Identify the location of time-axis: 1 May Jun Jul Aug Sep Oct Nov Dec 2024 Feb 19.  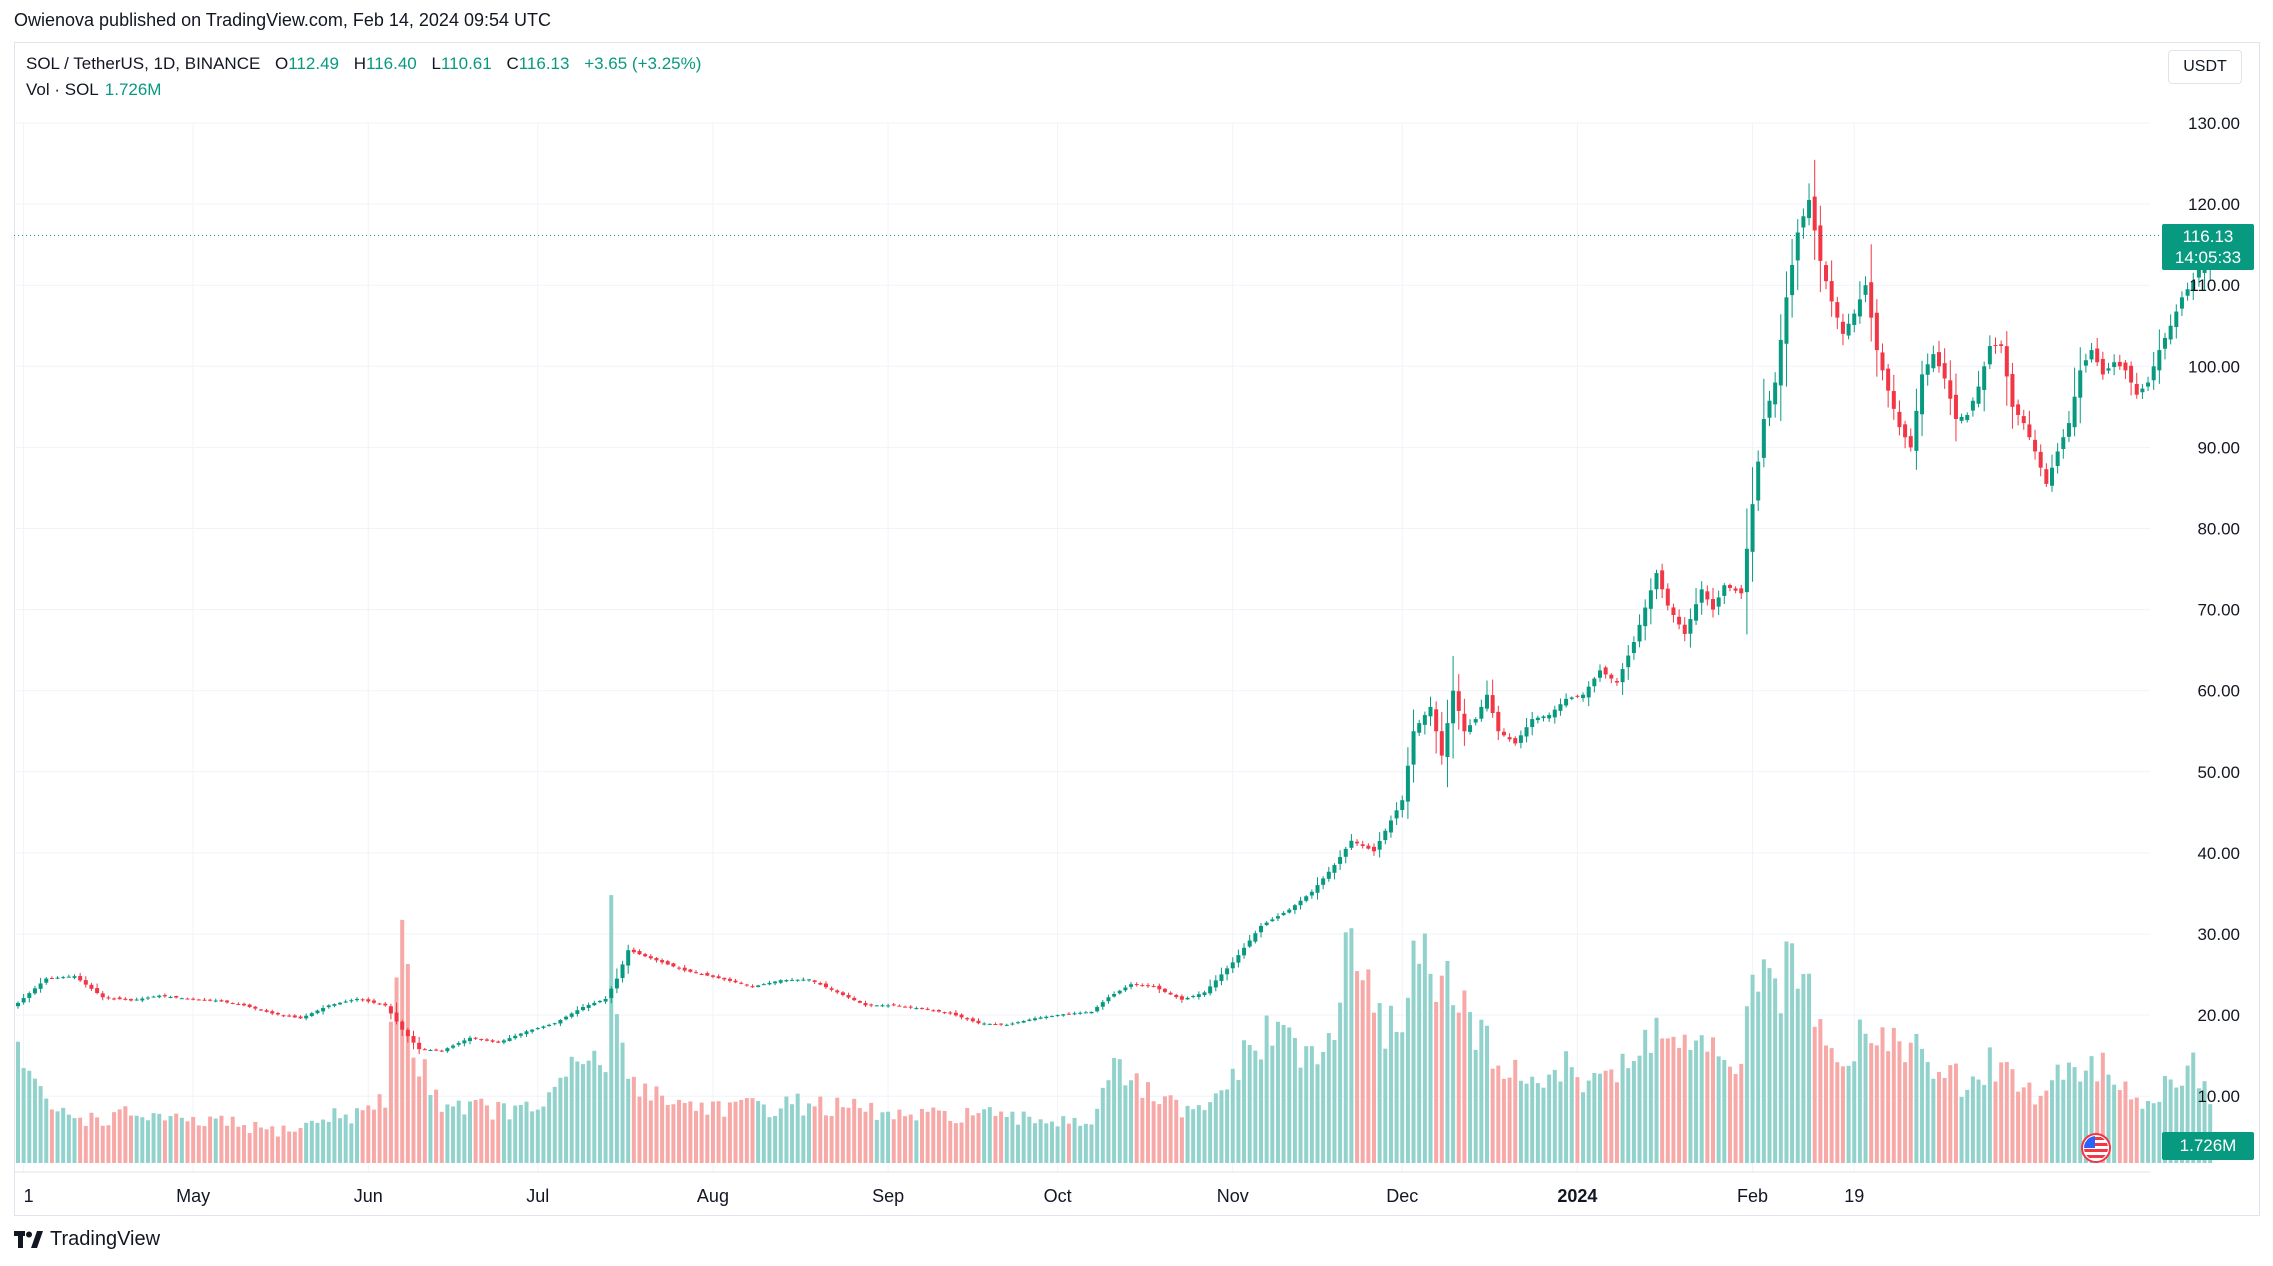
(1082, 1188).